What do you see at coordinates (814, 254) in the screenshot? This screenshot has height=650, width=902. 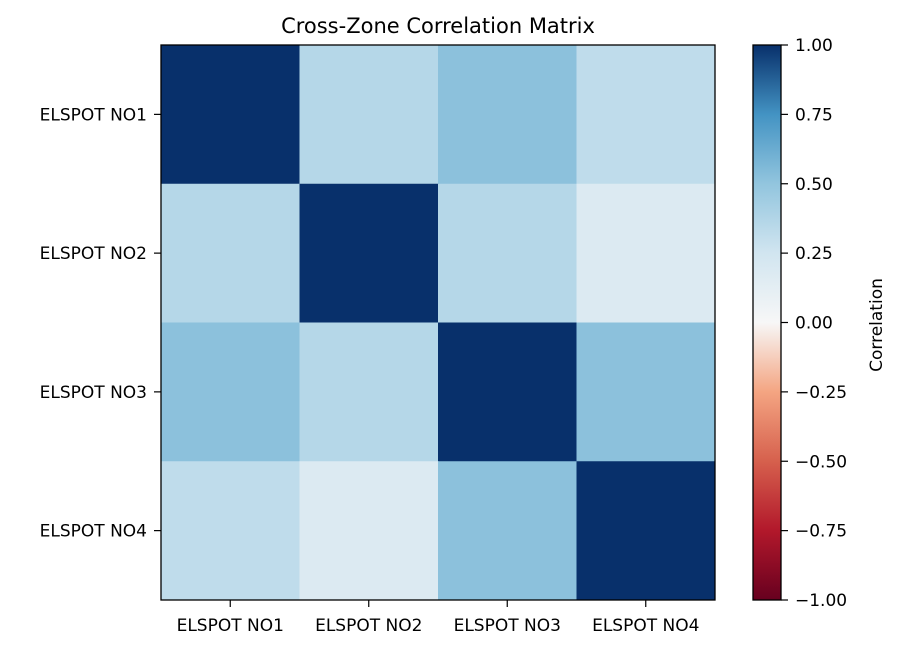 I see `colorbar-tick-label: 0.25` at bounding box center [814, 254].